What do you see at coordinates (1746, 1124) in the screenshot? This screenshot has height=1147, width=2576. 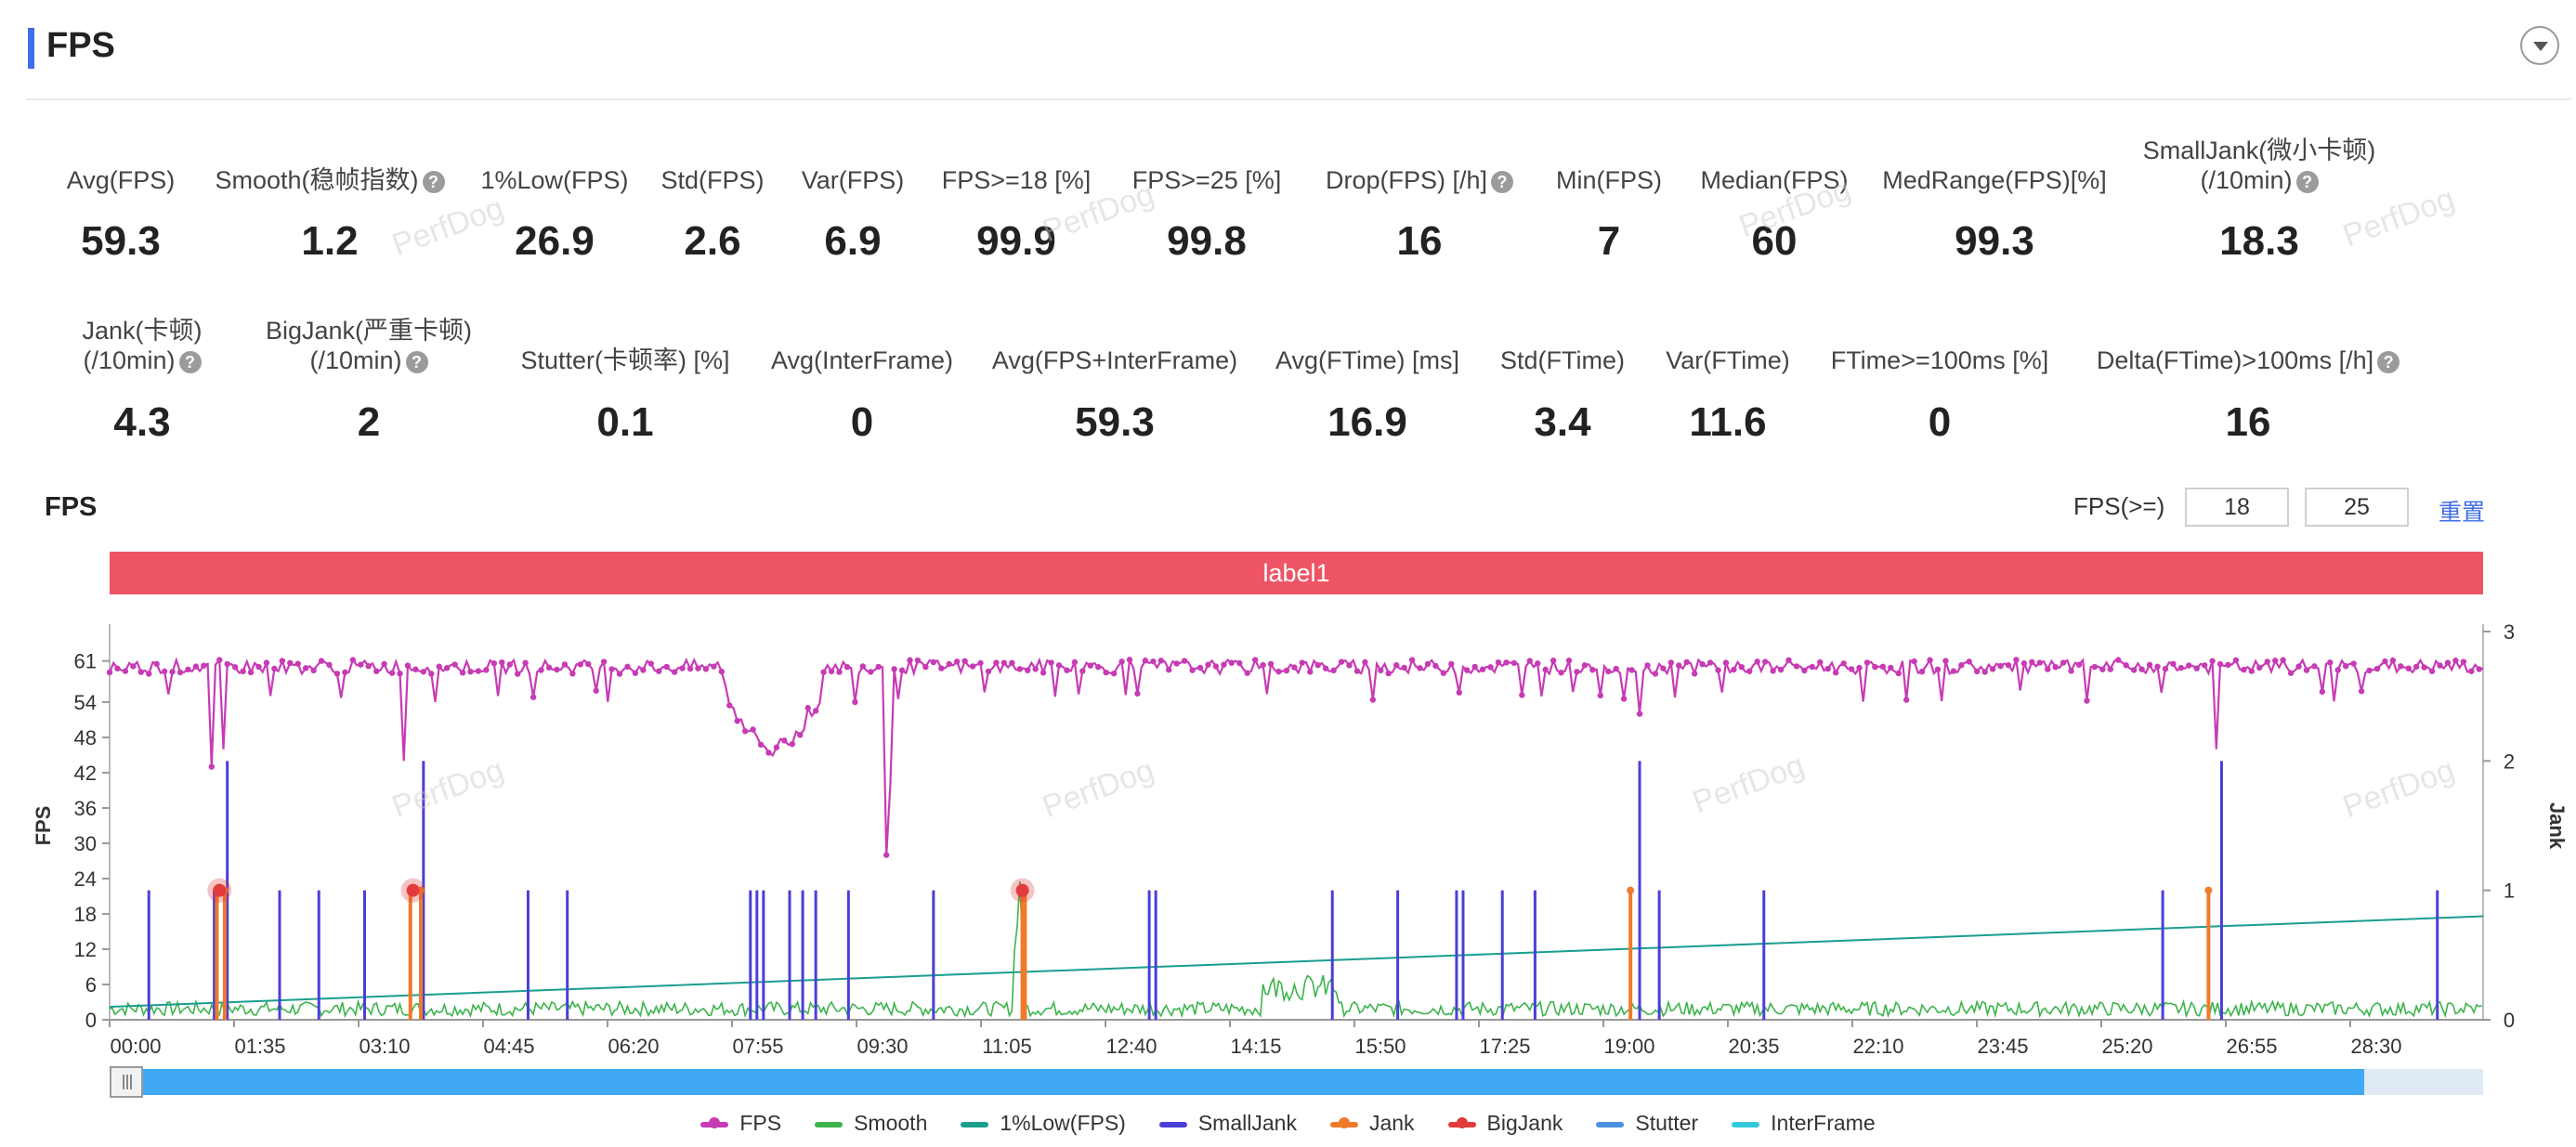 I see `legend-swatch` at bounding box center [1746, 1124].